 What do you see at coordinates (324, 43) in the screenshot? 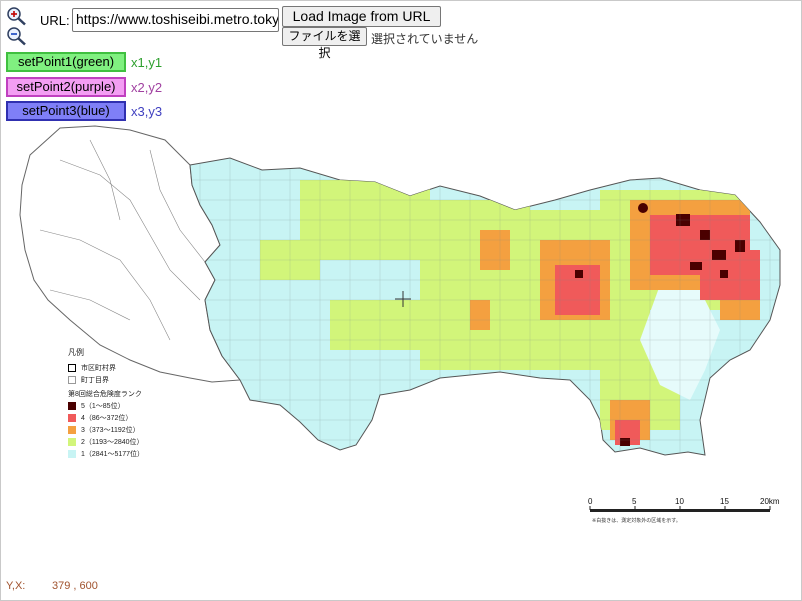
I see `choose-file-button: ファイルを選択` at bounding box center [324, 43].